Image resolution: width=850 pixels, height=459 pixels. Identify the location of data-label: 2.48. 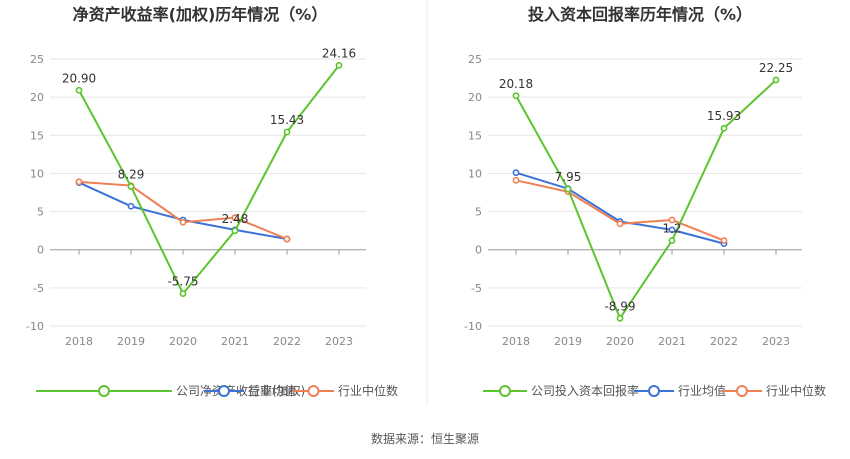
(235, 219).